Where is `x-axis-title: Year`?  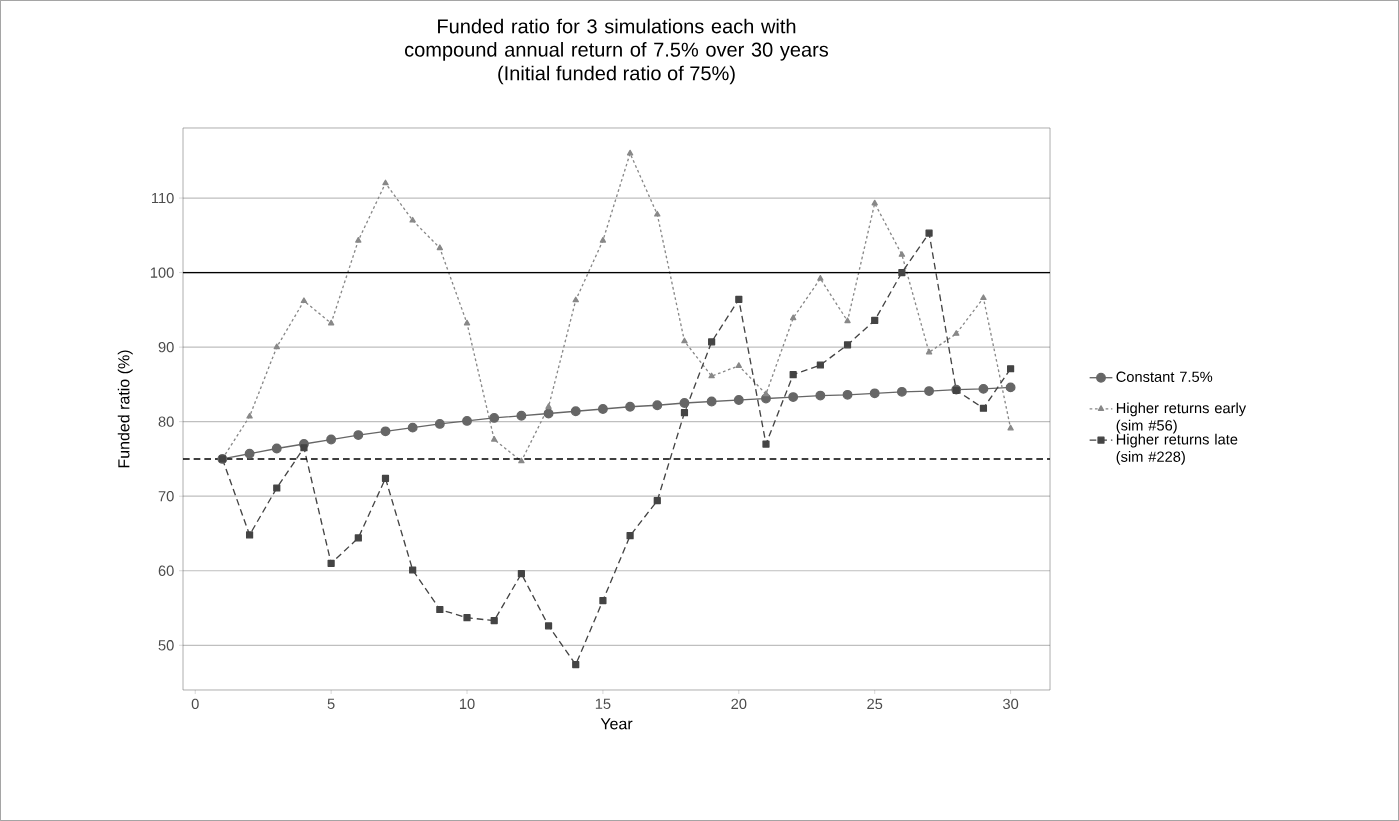
x-axis-title: Year is located at coordinates (616, 724).